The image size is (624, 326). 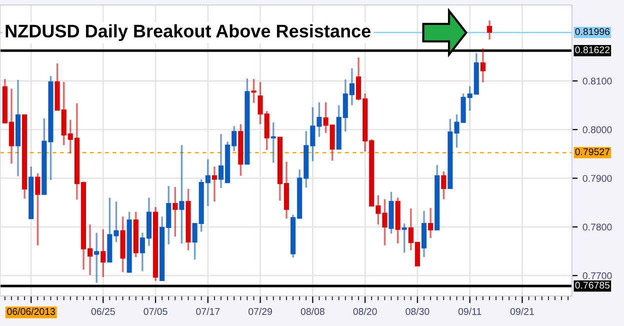 I want to click on ref-line-label: 0.81622, so click(x=592, y=50).